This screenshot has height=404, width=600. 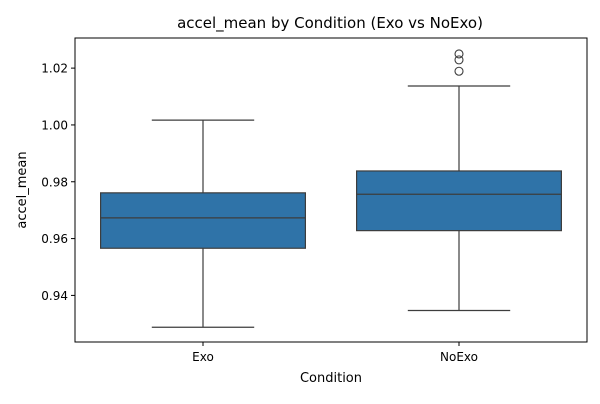 I want to click on y-axis: 0.94 0.96 0.98 1.00 1.02, so click(x=58, y=182).